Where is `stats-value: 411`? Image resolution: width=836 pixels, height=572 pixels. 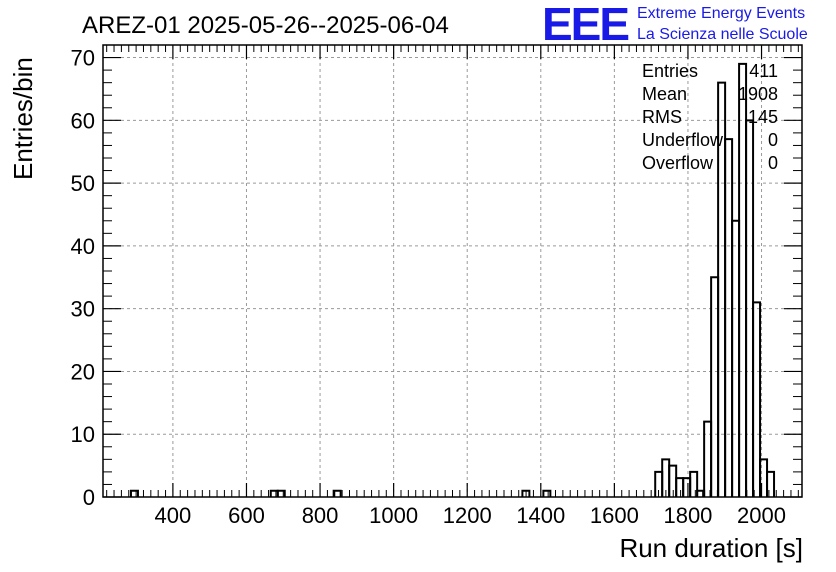 stats-value: 411 is located at coordinates (763, 71).